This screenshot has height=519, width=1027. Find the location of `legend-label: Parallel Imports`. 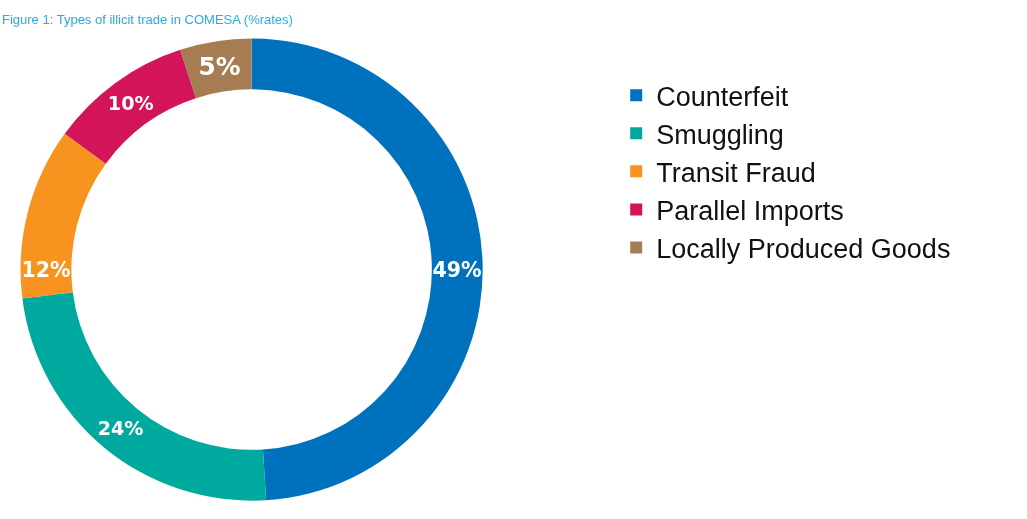

legend-label: Parallel Imports is located at coordinates (750, 210).